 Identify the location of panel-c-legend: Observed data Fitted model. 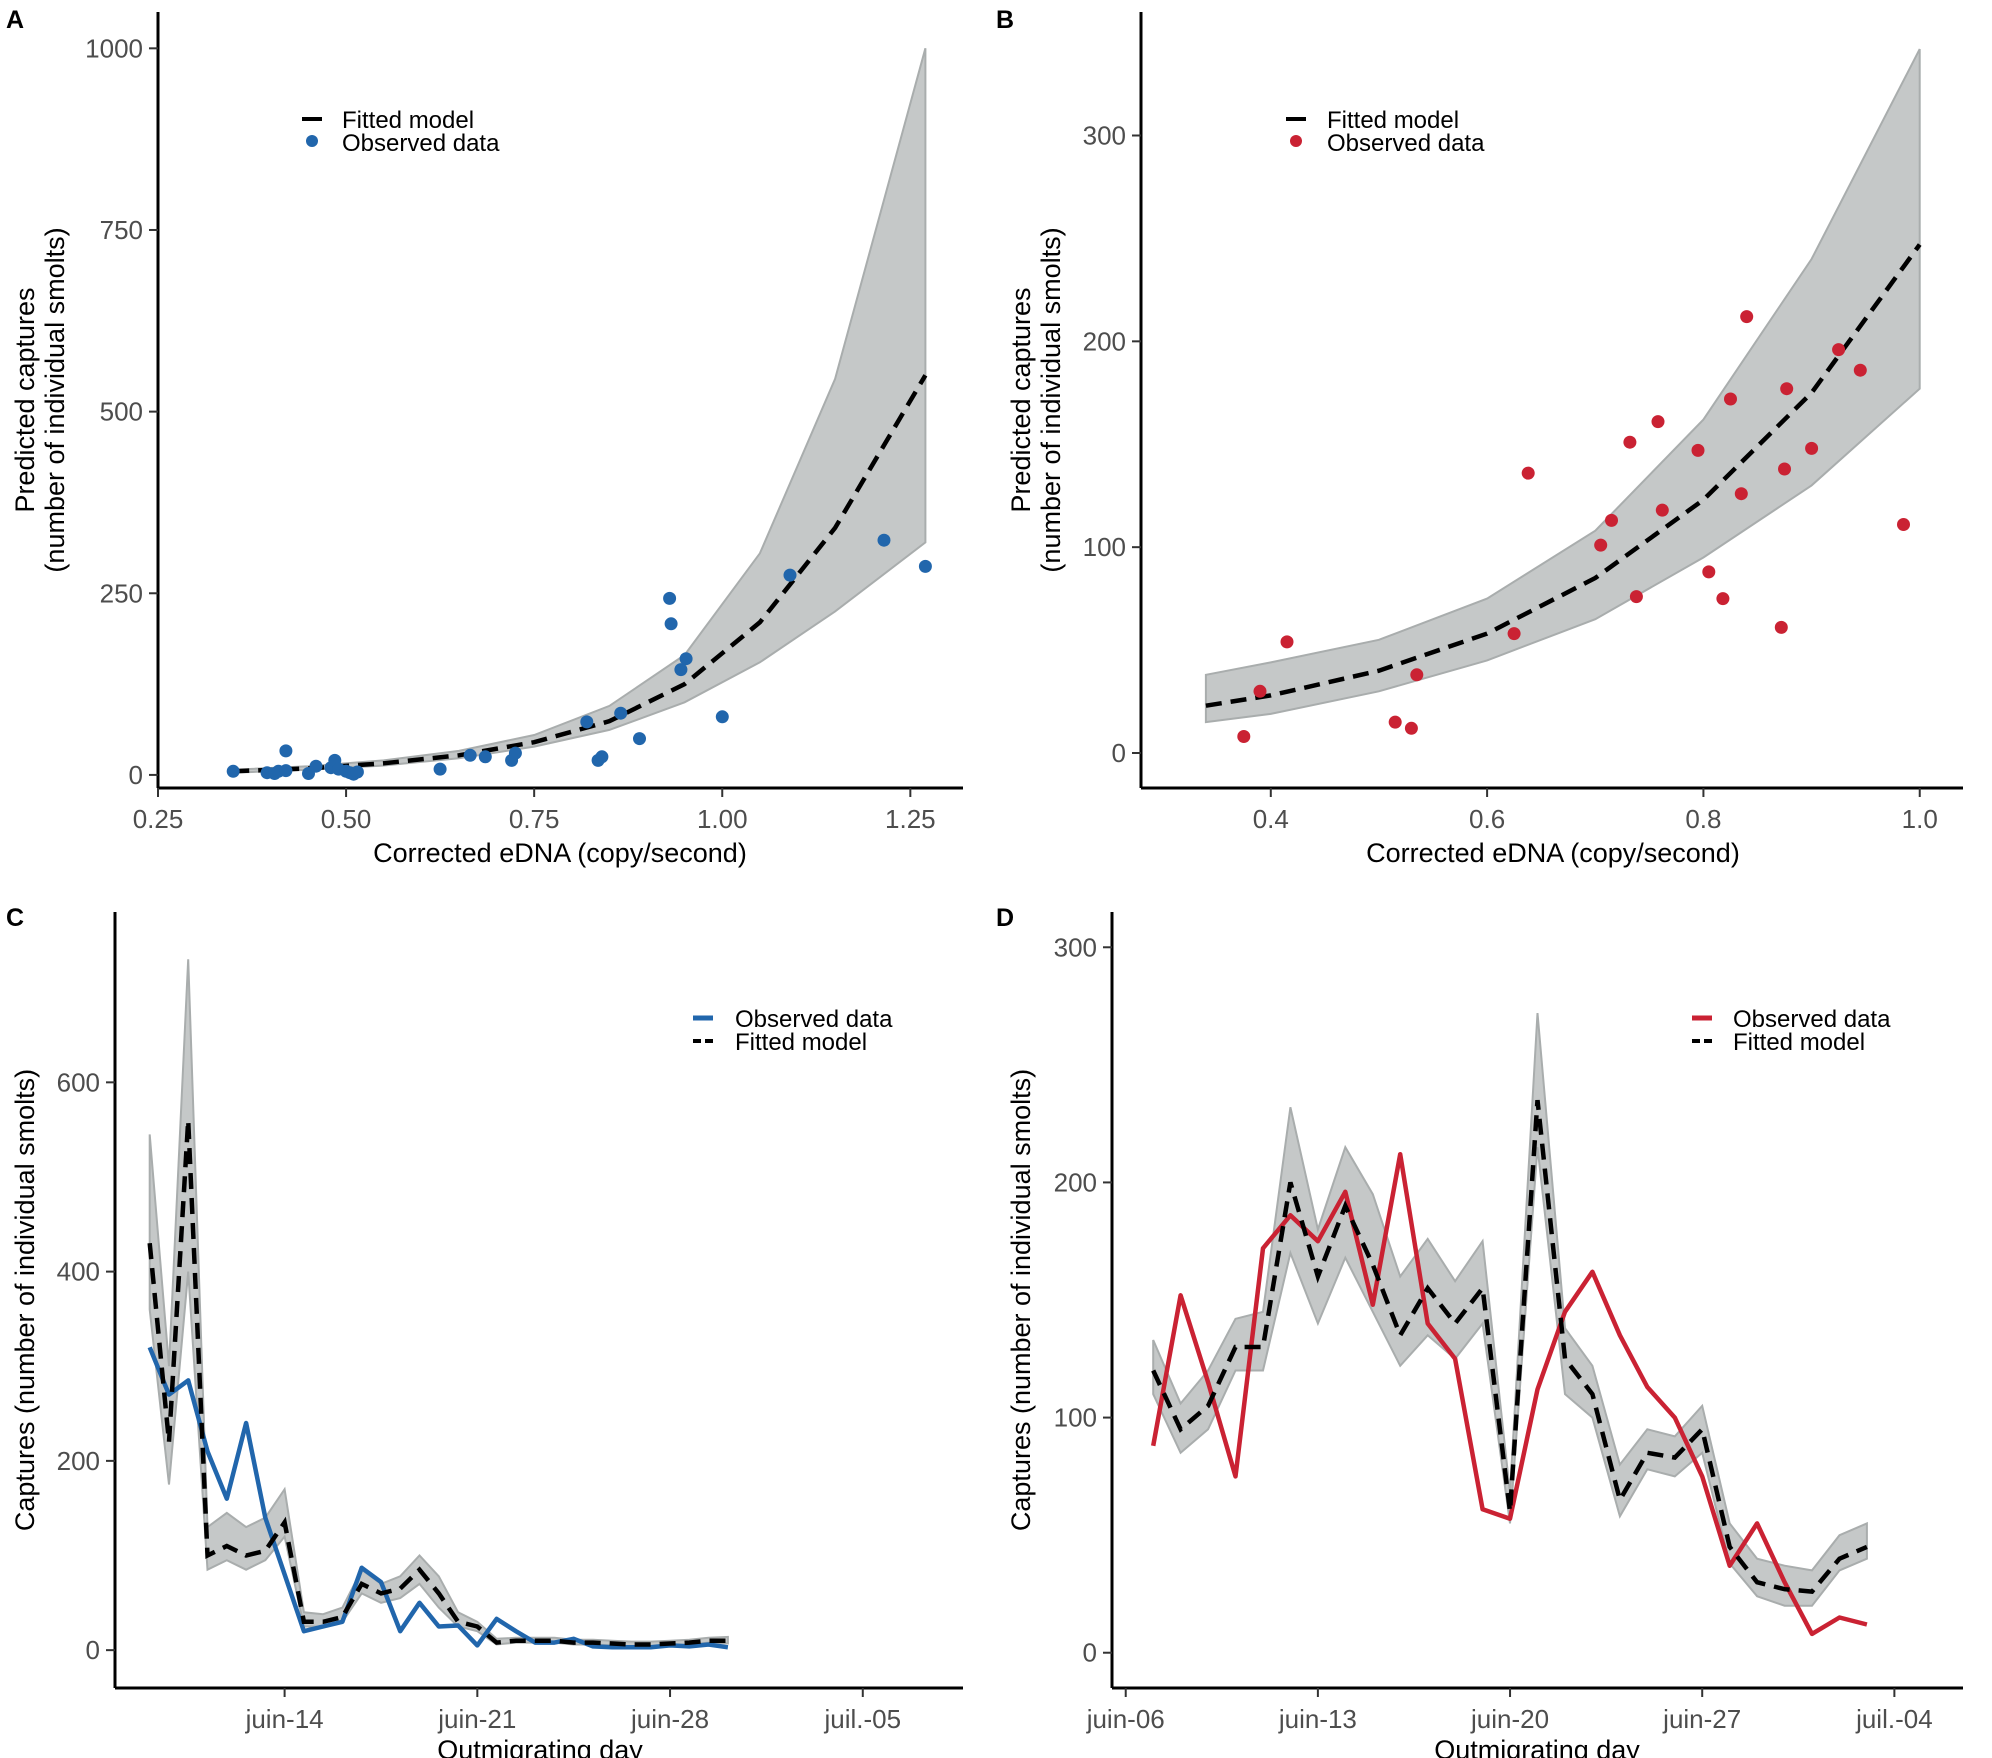
(793, 1031).